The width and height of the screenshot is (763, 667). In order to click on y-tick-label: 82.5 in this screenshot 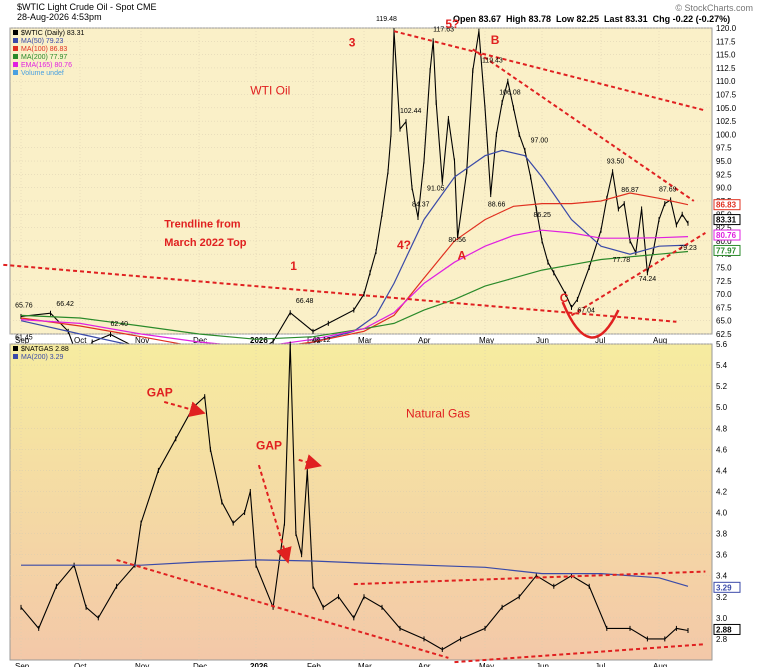, I will do `click(724, 228)`.